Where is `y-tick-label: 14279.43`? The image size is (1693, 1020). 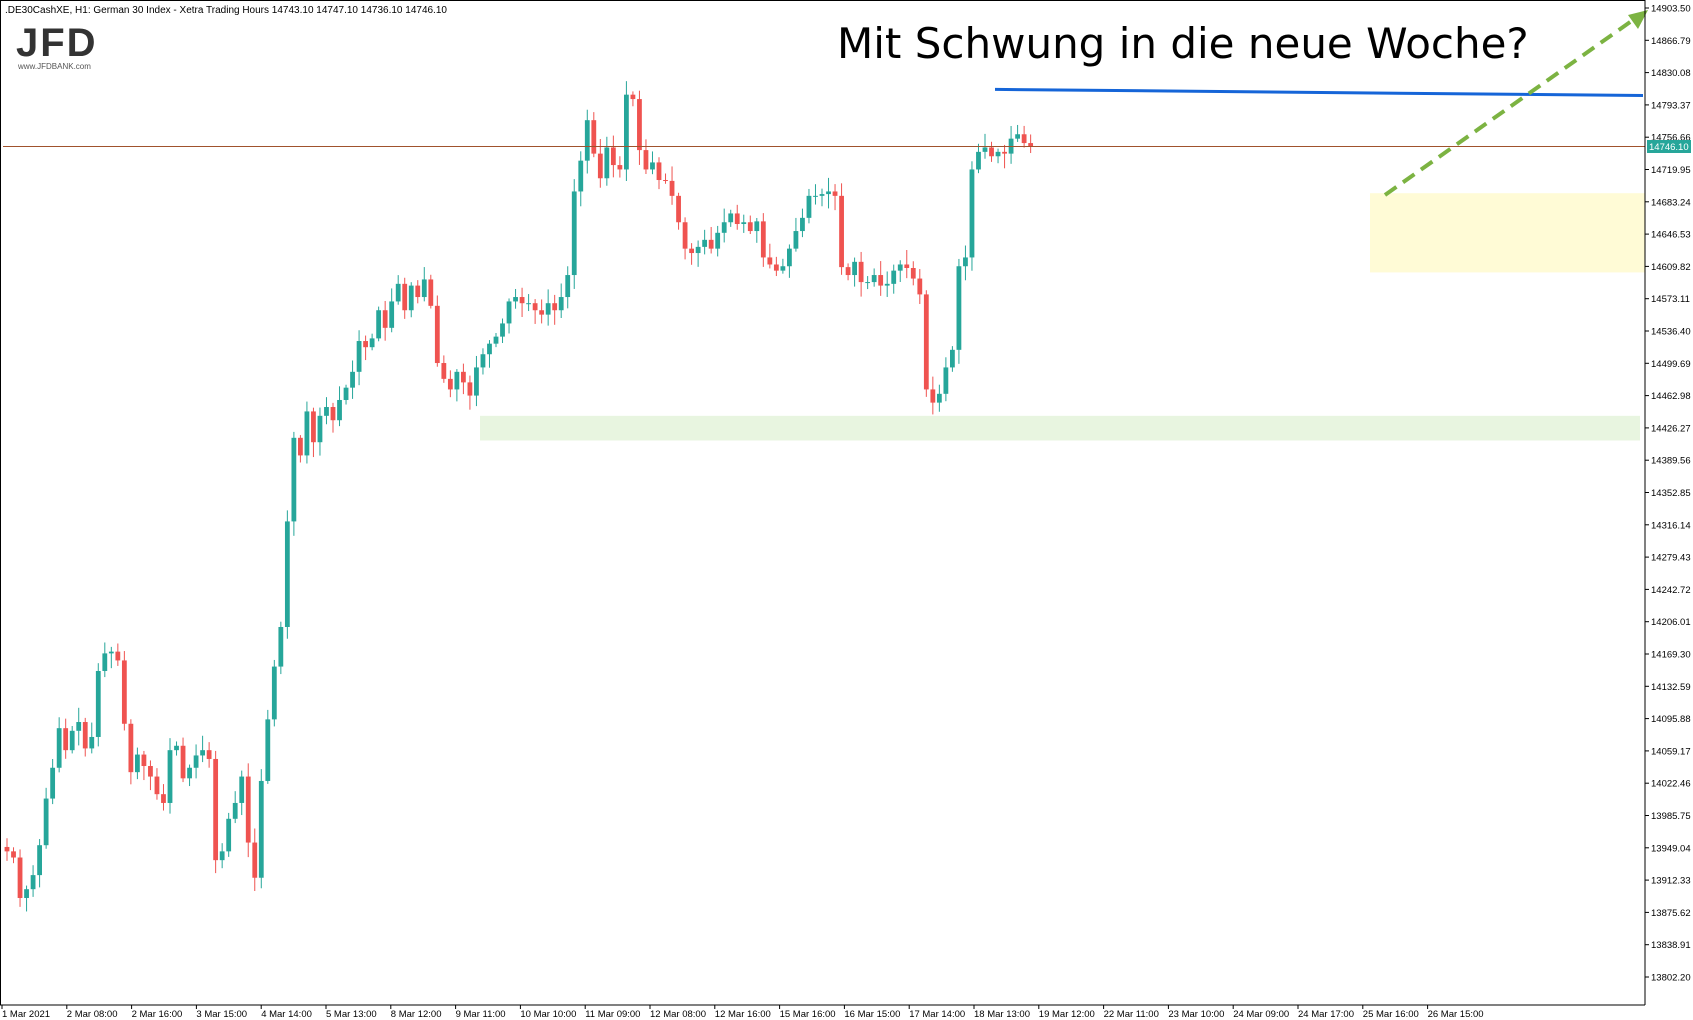
y-tick-label: 14279.43 is located at coordinates (1671, 558).